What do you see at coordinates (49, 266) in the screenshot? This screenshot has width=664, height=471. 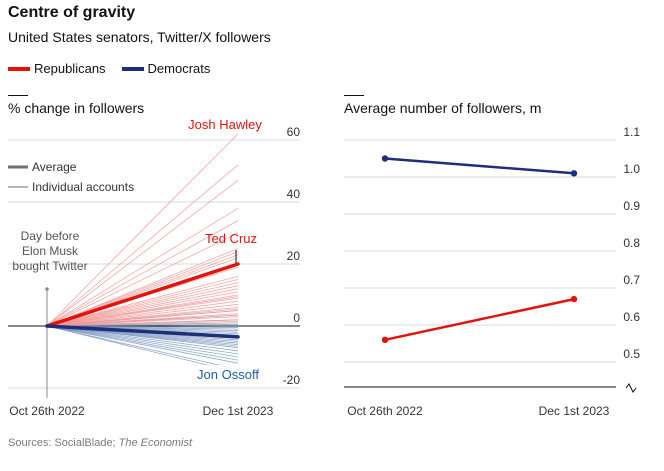 I see `event-label: bought Twitter` at bounding box center [49, 266].